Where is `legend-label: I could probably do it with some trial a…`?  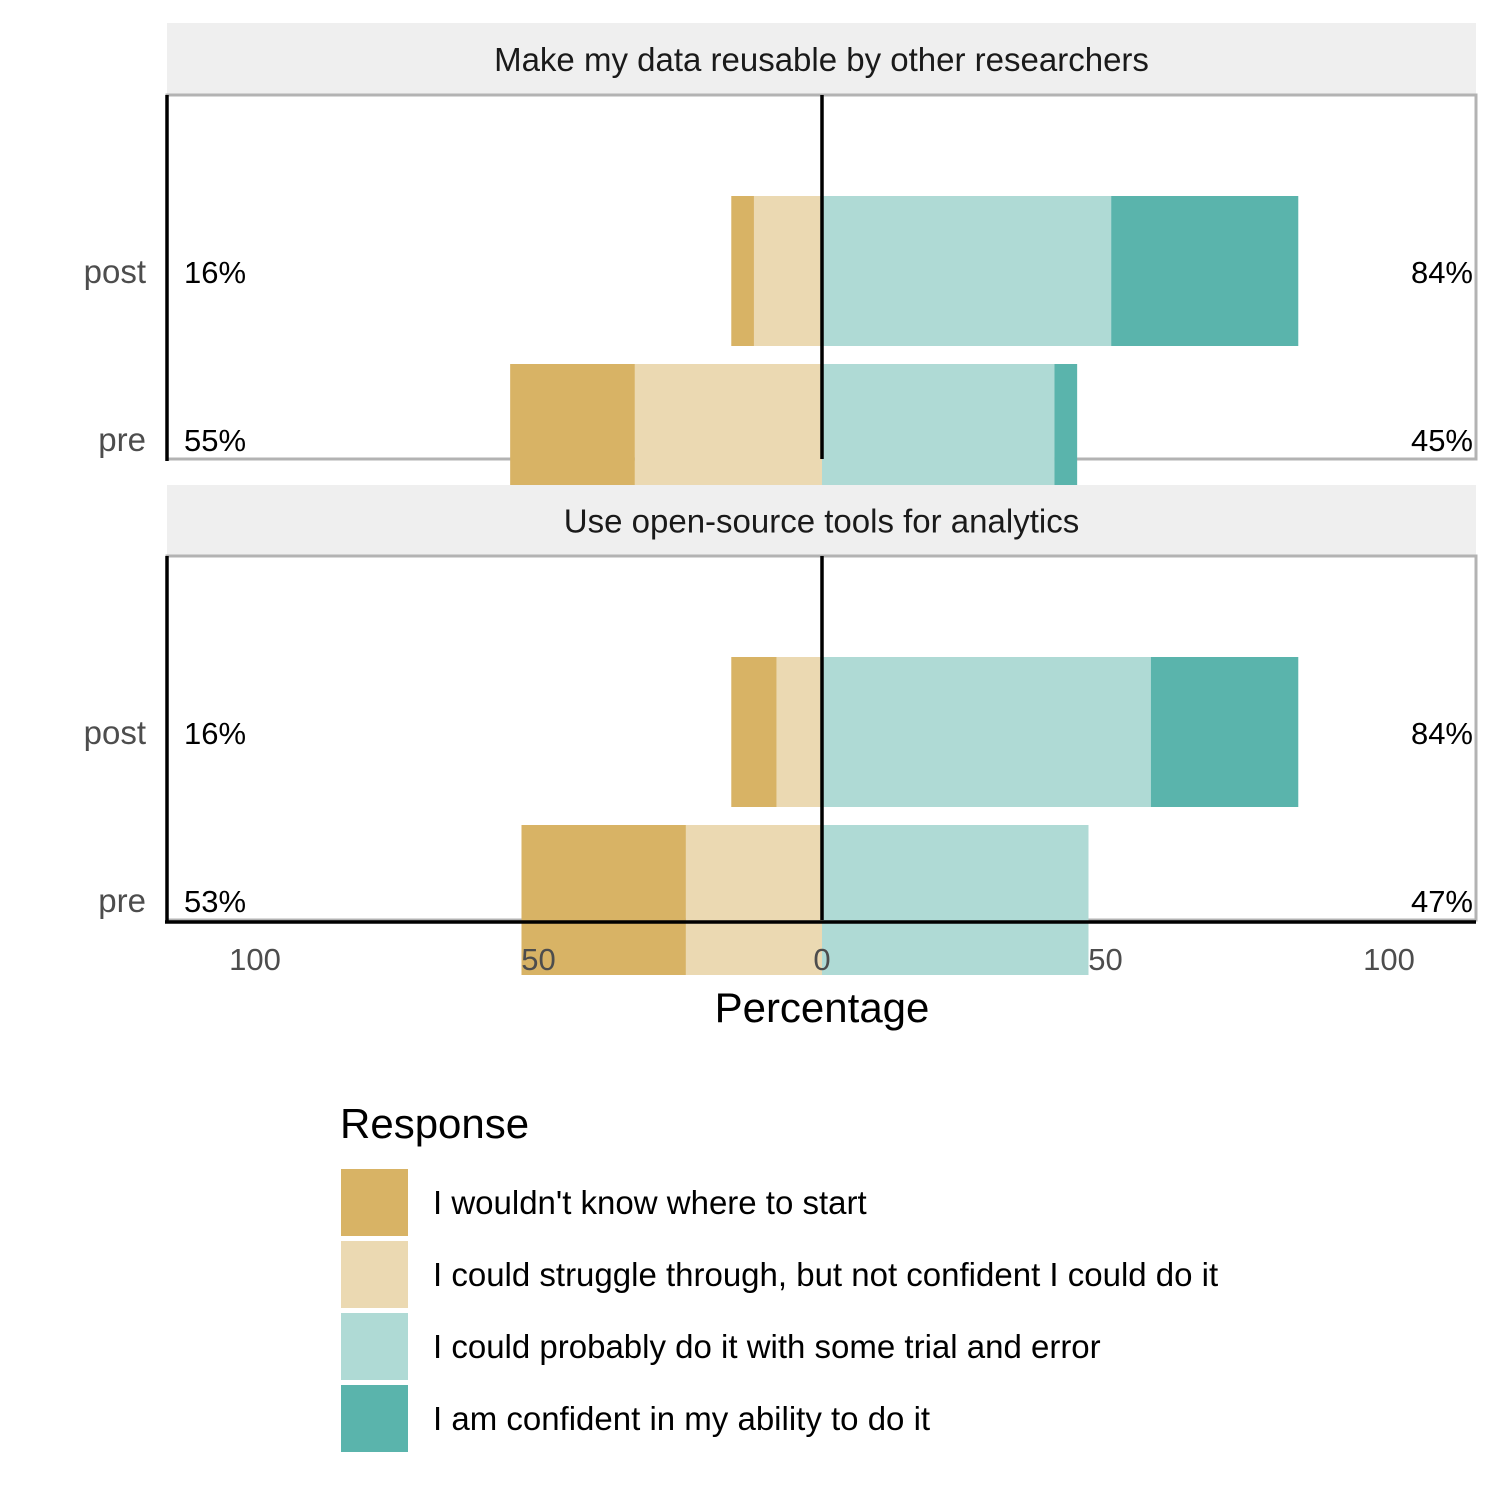
legend-label: I could probably do it with some trial a… is located at coordinates (767, 1346).